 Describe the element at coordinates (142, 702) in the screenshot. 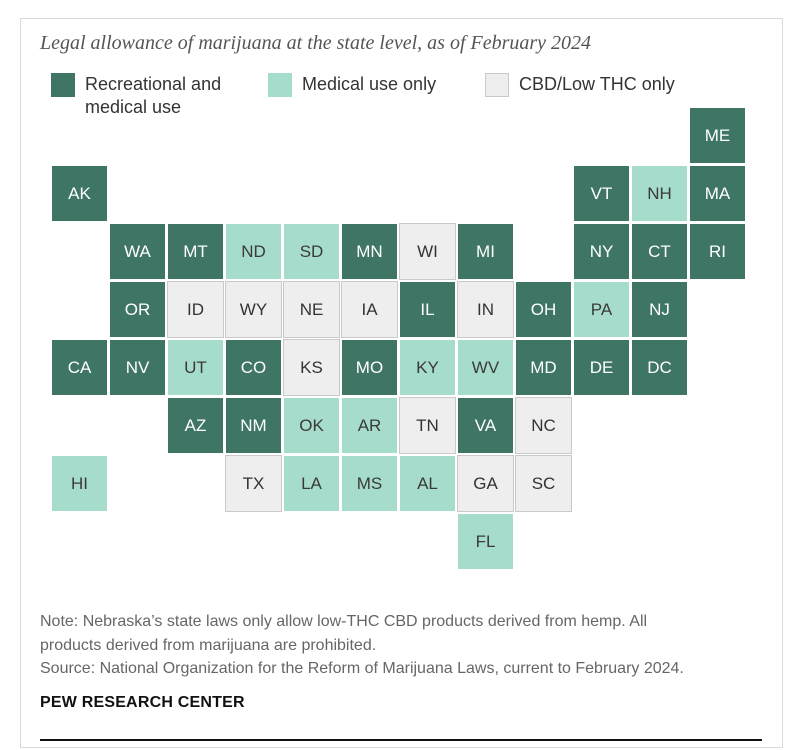

I see `organization-credit: PEW RESEARCH CENTER` at that location.